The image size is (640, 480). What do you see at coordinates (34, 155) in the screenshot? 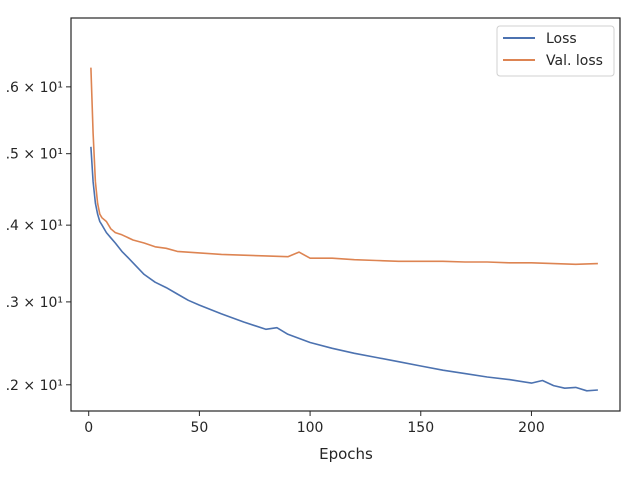
I see `y-tick-label: .5 × 10¹` at bounding box center [34, 155].